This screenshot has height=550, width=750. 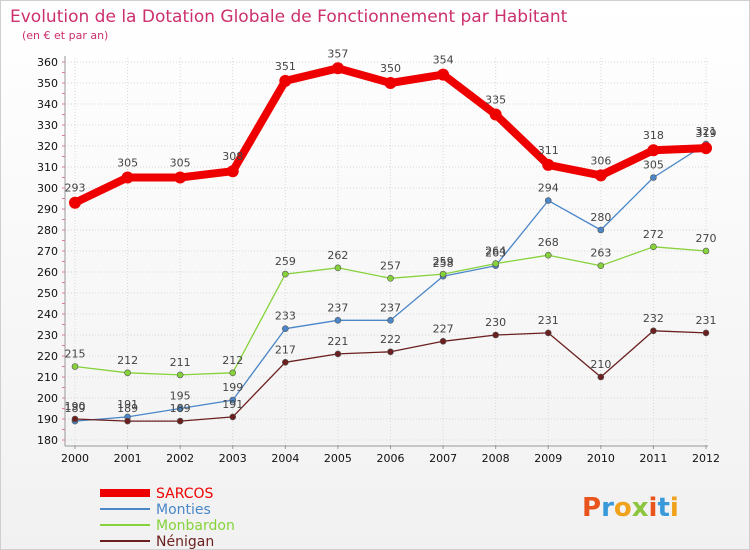 What do you see at coordinates (495, 322) in the screenshot?
I see `data-label: 230` at bounding box center [495, 322].